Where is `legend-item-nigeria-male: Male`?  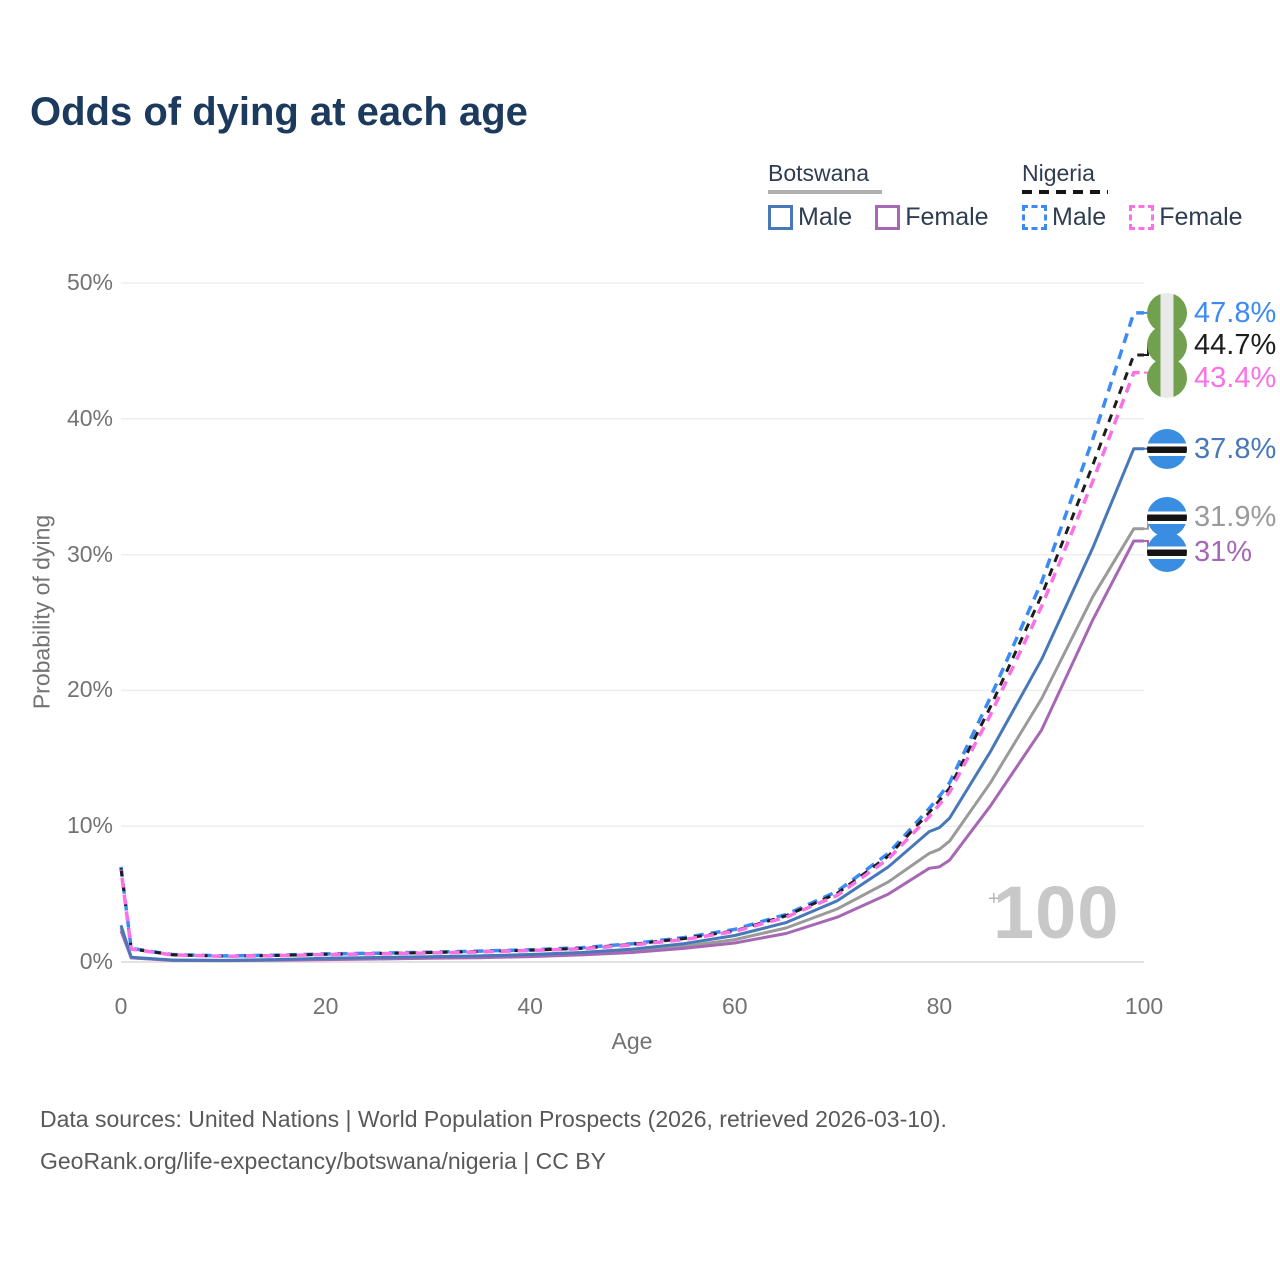
legend-item-nigeria-male: Male is located at coordinates (1064, 217).